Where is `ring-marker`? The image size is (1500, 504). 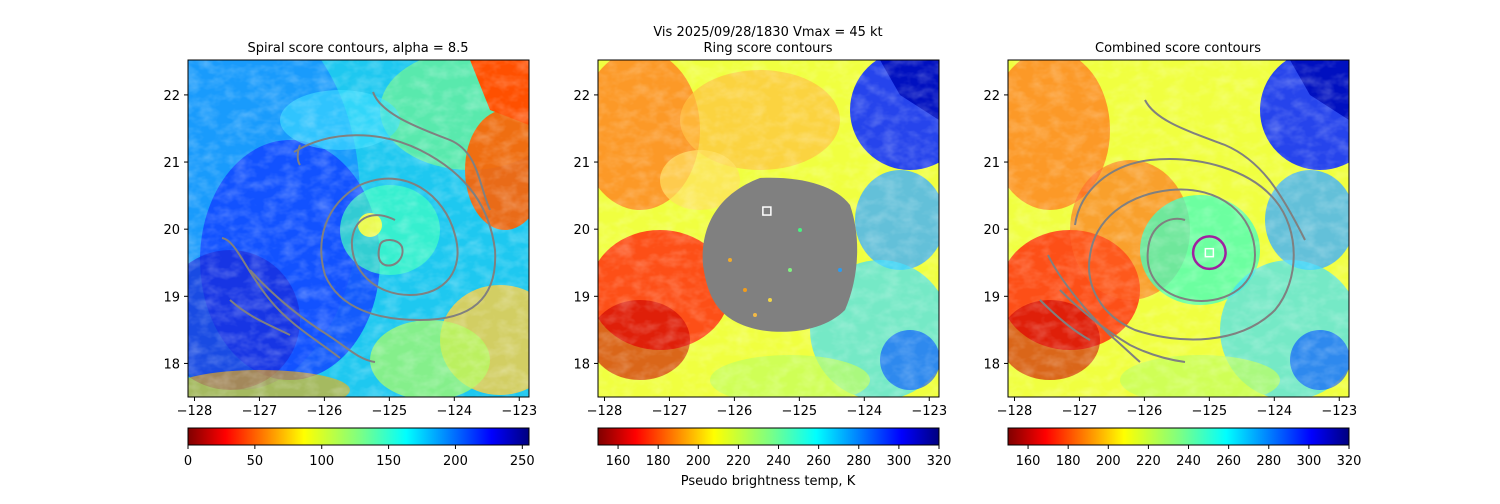
ring-marker is located at coordinates (767, 211).